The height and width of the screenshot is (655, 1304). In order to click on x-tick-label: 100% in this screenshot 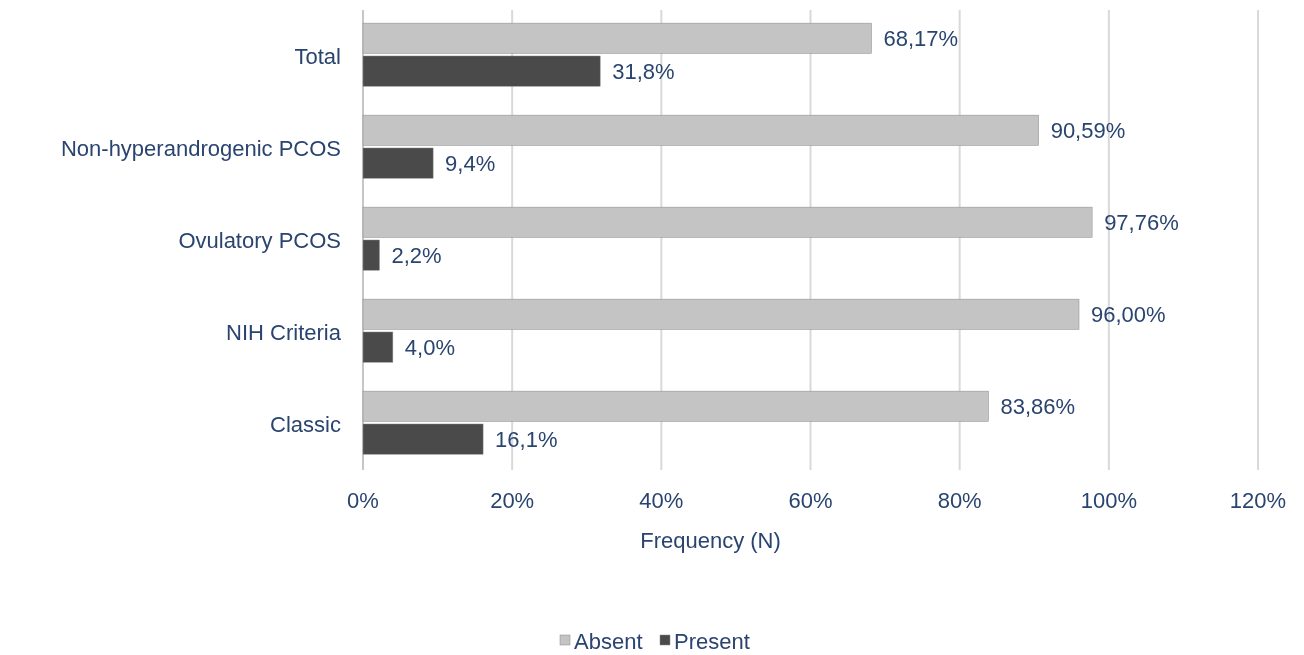, I will do `click(1108, 500)`.